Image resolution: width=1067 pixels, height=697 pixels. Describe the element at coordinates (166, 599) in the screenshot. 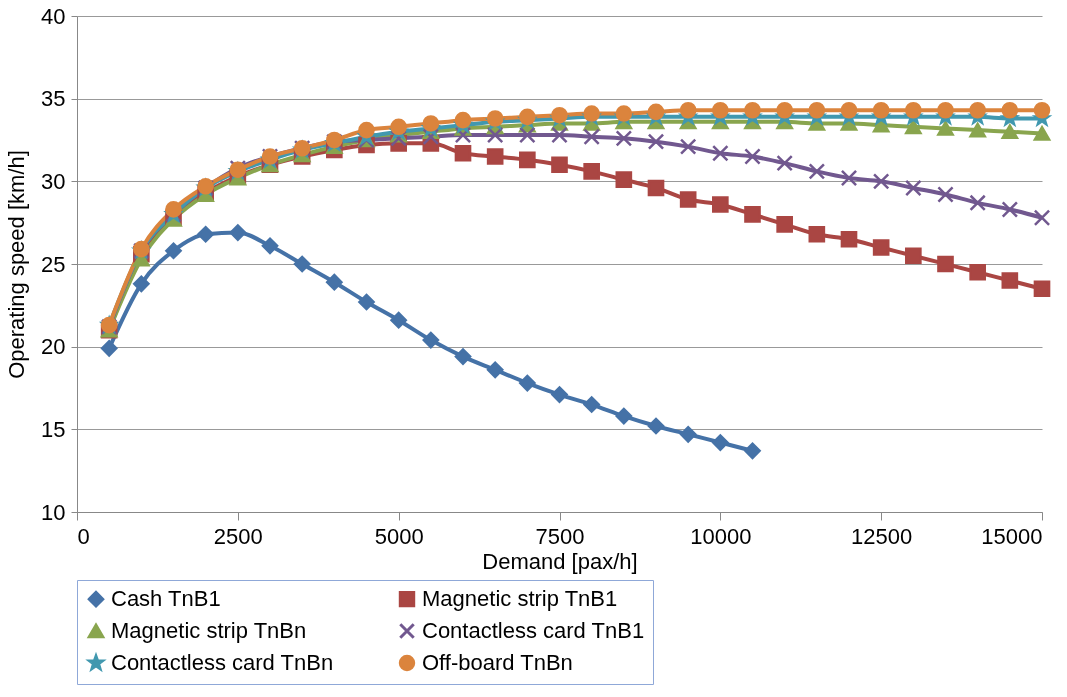

I see `legend-label: Cash TnB1` at that location.